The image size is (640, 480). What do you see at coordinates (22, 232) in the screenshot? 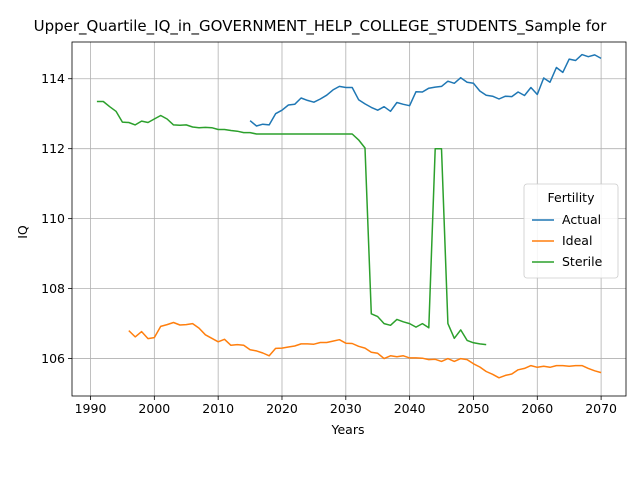
I see `y-axis-label: IQ` at bounding box center [22, 232].